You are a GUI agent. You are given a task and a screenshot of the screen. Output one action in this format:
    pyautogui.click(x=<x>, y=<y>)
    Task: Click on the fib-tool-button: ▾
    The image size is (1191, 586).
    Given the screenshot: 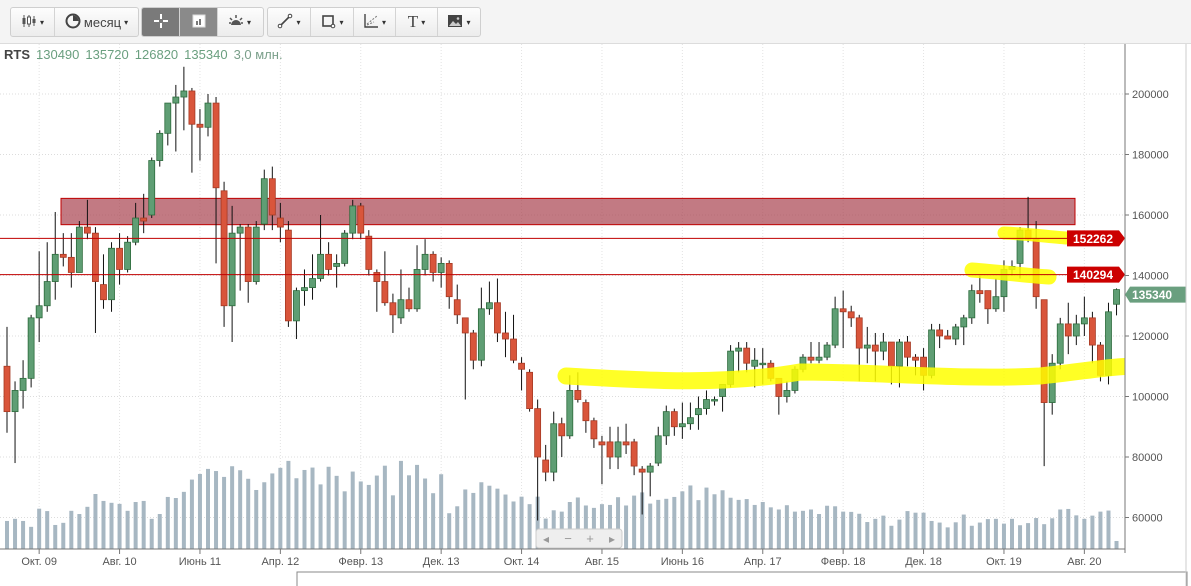 What is the action you would take?
    pyautogui.click(x=375, y=22)
    